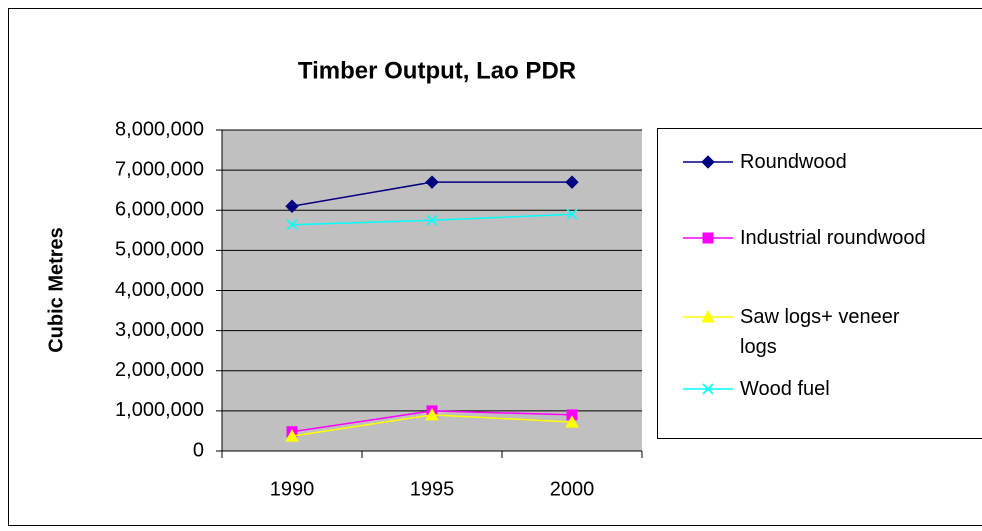 Image resolution: width=982 pixels, height=531 pixels. Describe the element at coordinates (159, 210) in the screenshot. I see `y-tick-label: 6,000,000` at that location.